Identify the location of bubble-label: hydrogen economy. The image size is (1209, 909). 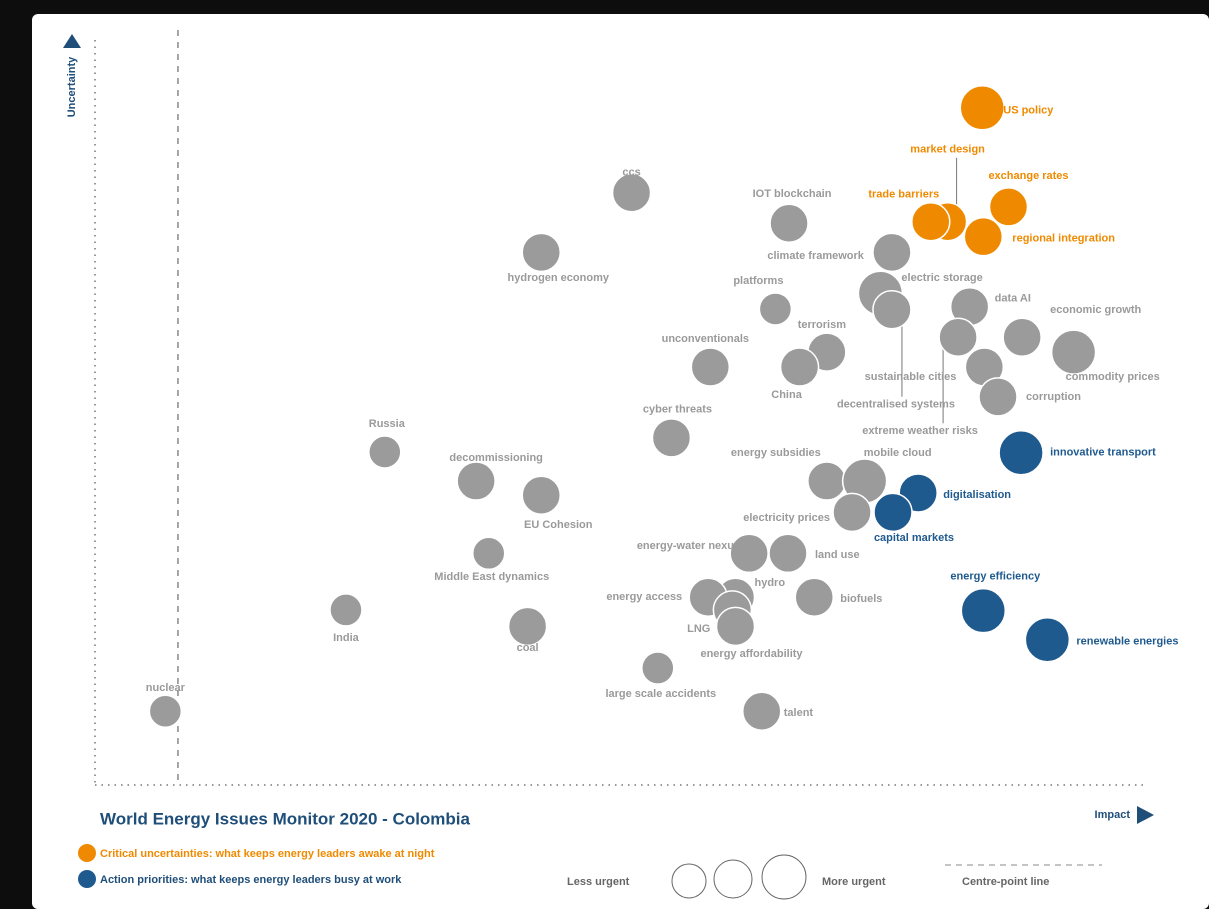
(559, 278).